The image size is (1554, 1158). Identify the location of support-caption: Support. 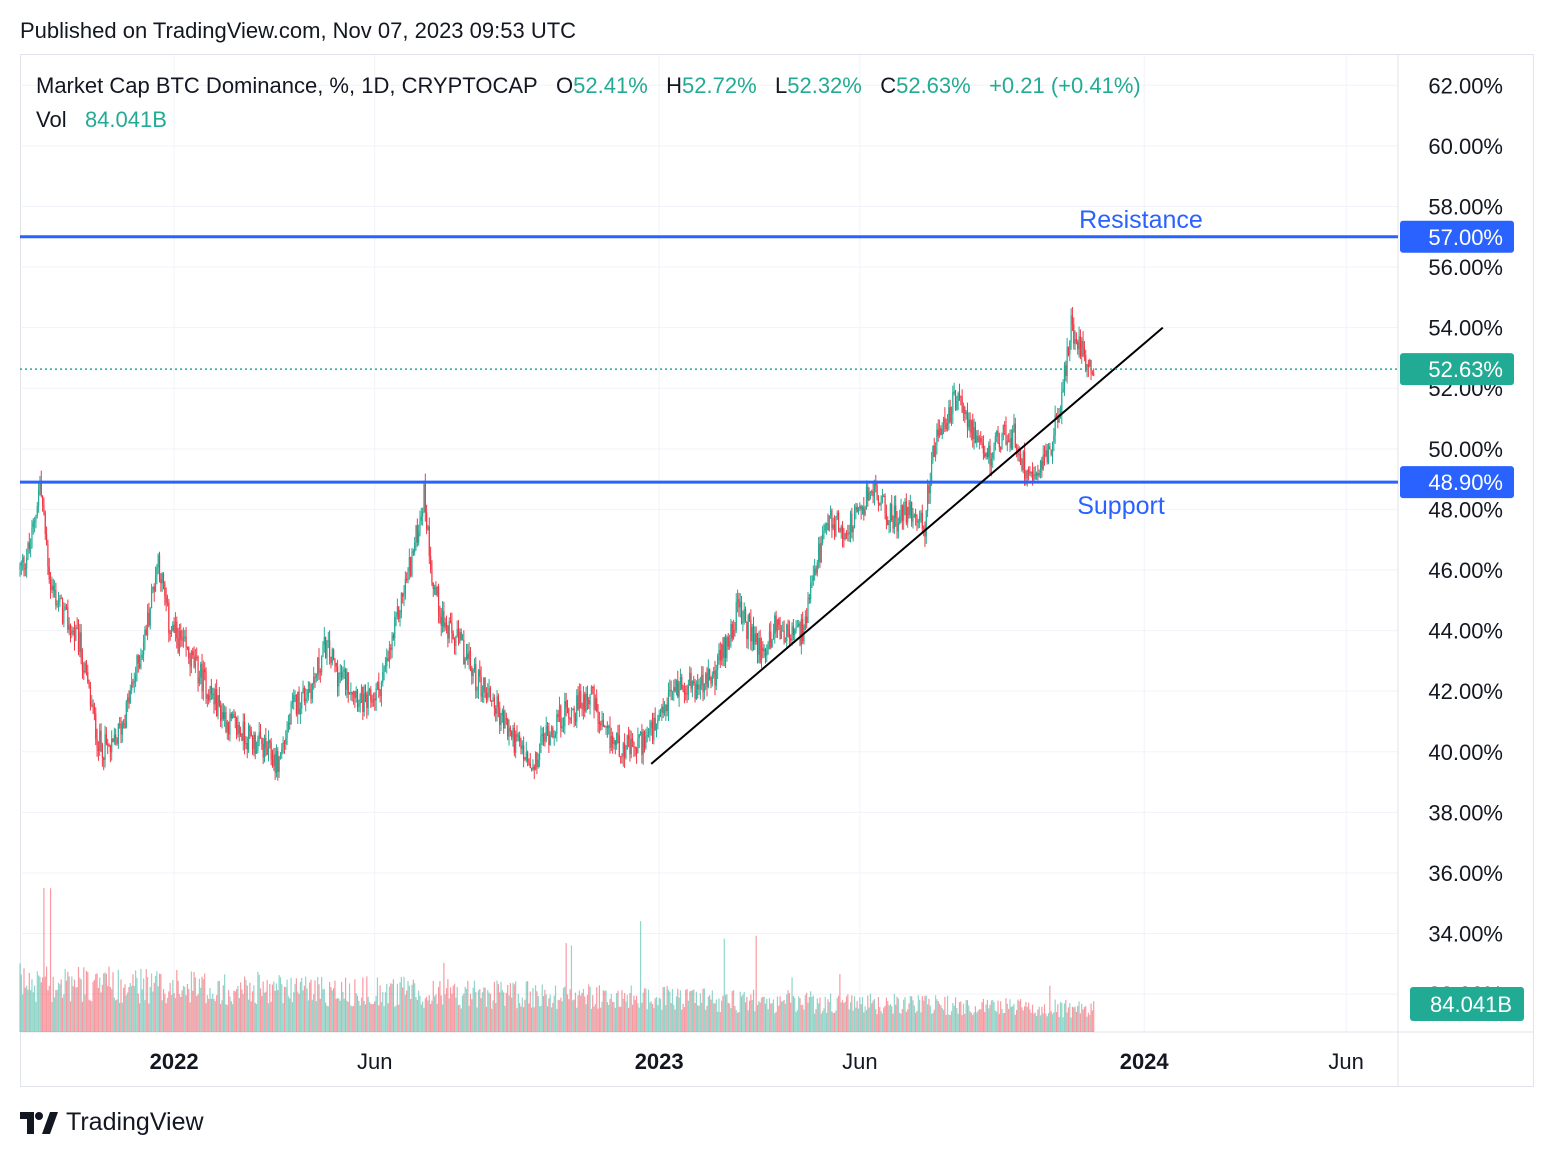
(1121, 506).